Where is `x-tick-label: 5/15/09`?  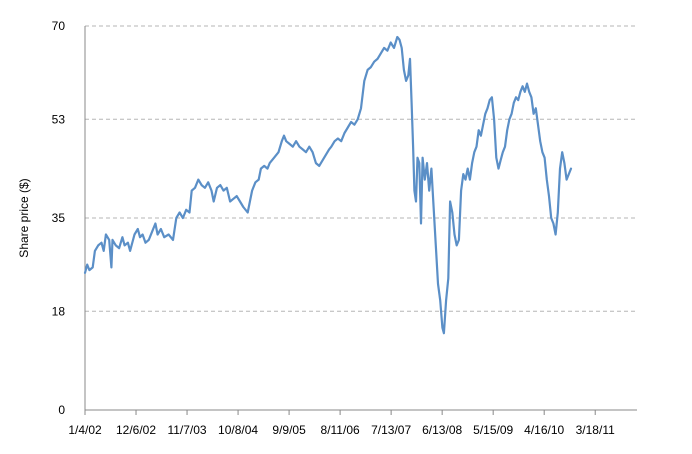 x-tick-label: 5/15/09 is located at coordinates (493, 430).